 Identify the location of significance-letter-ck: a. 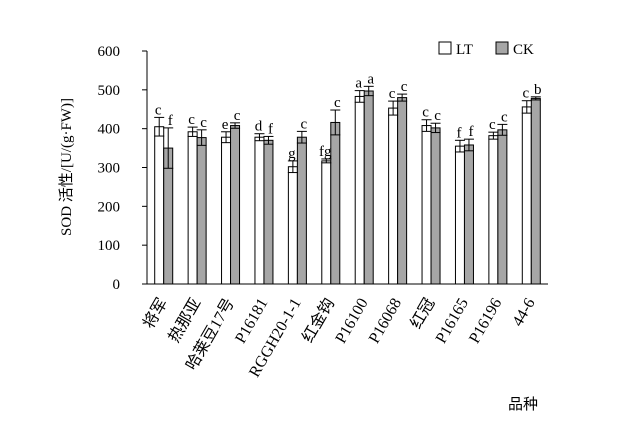
(370, 79).